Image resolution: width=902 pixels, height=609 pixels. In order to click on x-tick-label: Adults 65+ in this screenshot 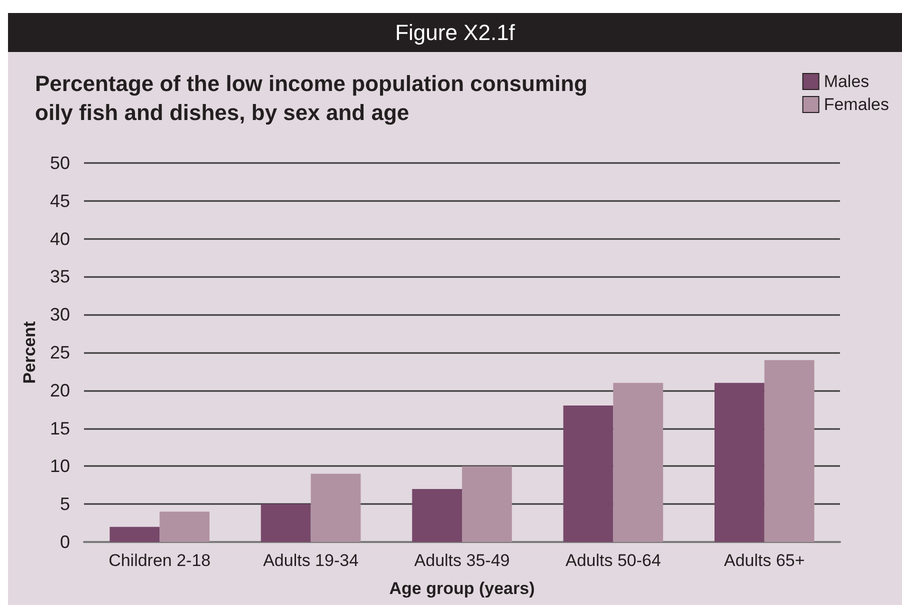, I will do `click(764, 560)`.